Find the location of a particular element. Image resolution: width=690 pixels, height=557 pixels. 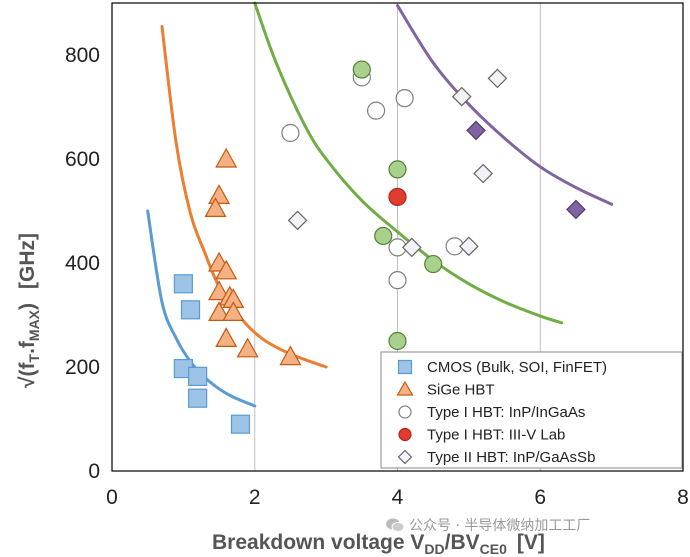

y-tick-label: 400 is located at coordinates (82, 263).